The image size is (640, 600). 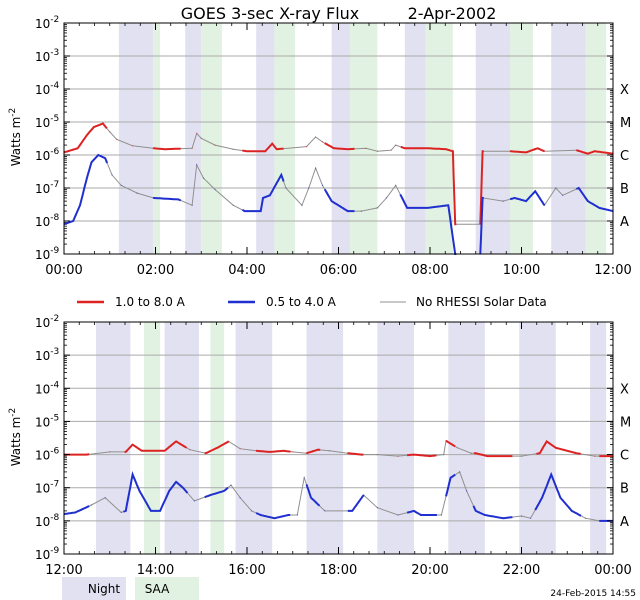 What do you see at coordinates (104, 589) in the screenshot?
I see `legend-night-label: Night` at bounding box center [104, 589].